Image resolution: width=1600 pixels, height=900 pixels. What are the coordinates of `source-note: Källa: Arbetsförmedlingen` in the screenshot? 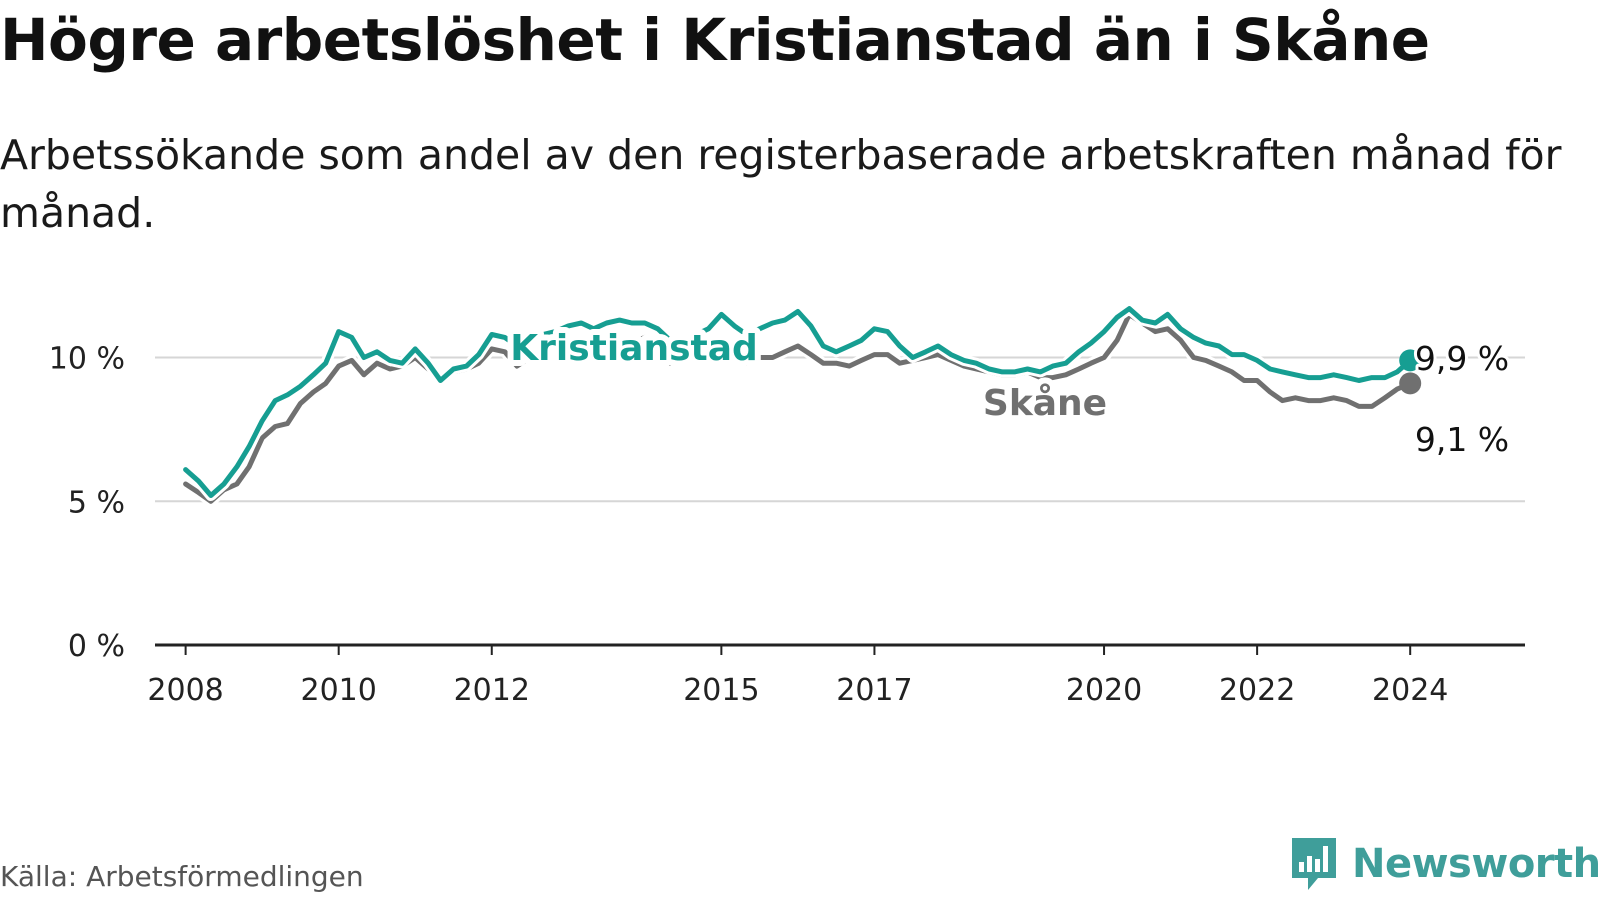 It's located at (182, 876).